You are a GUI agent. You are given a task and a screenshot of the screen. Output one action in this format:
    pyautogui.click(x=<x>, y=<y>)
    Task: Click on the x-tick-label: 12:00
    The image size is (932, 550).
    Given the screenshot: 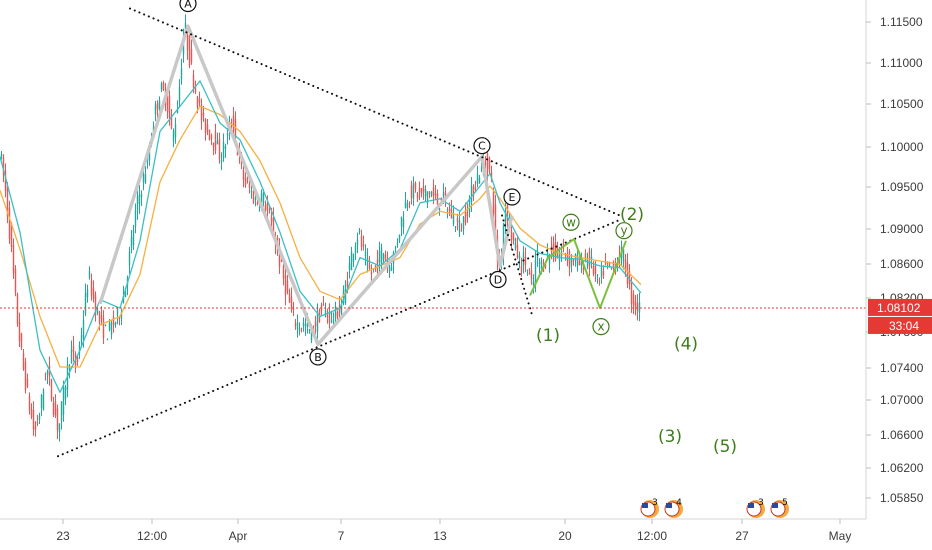 What is the action you would take?
    pyautogui.click(x=652, y=536)
    